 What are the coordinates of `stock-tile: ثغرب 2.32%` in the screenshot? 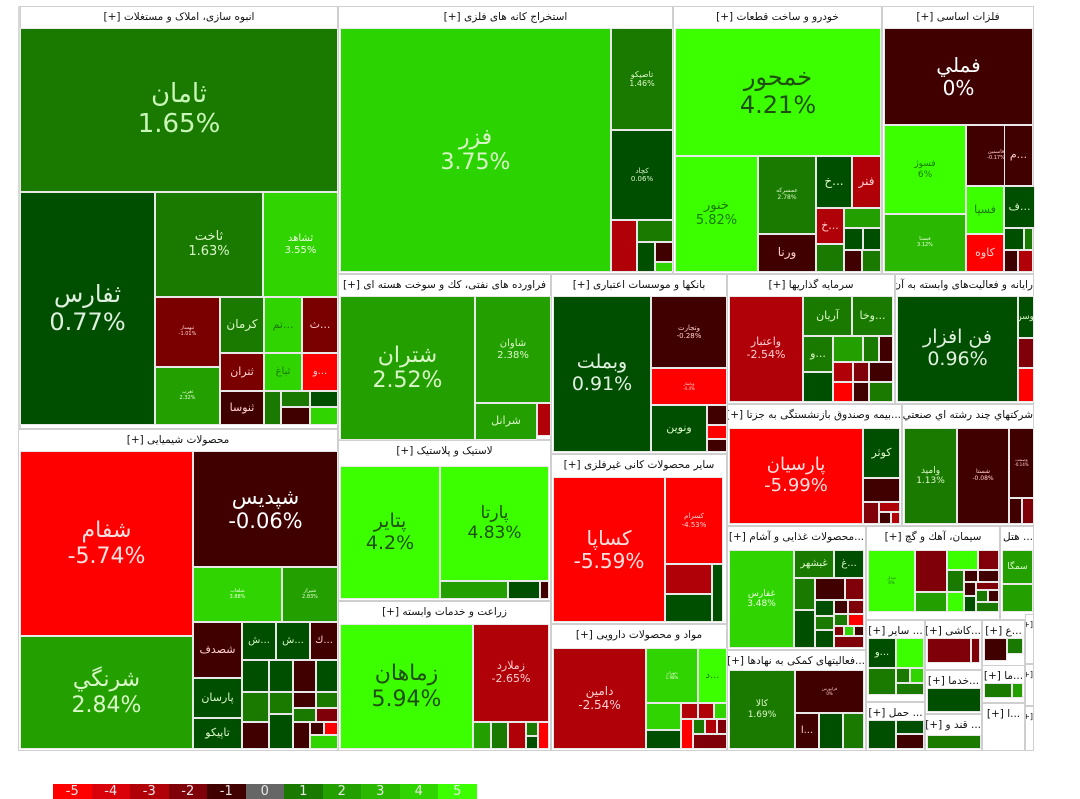 It's located at (187, 396).